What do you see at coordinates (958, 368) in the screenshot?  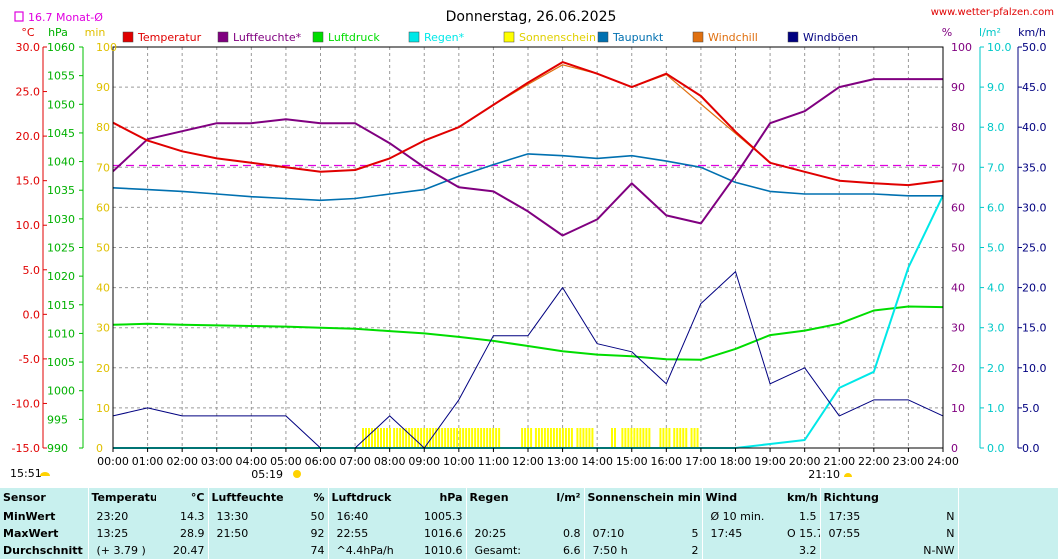 I see `pct-tick-label: 20` at bounding box center [958, 368].